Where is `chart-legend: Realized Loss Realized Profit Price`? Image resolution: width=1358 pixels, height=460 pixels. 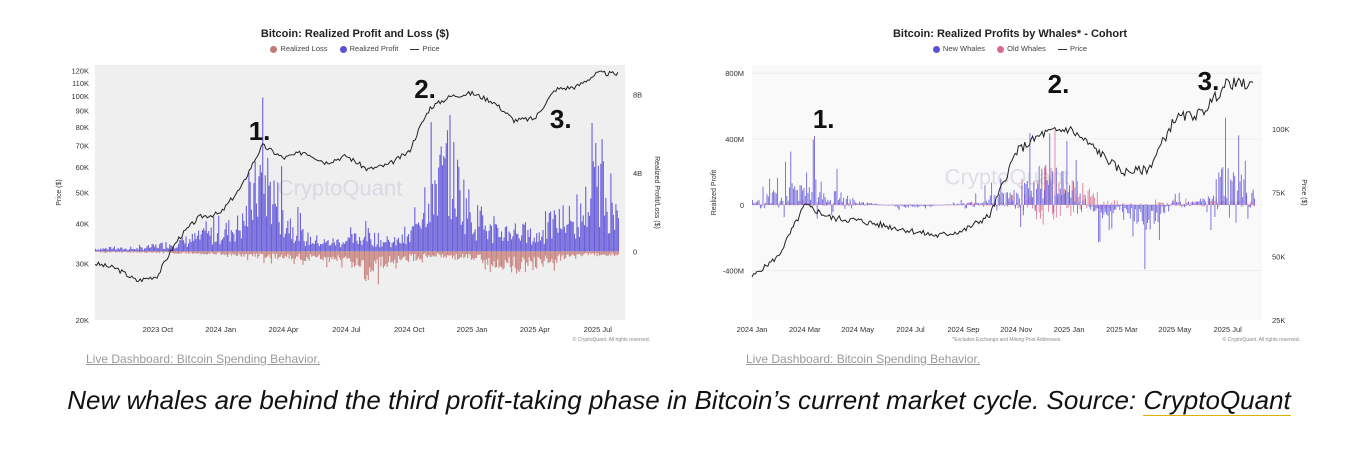 chart-legend: Realized Loss Realized Profit Price is located at coordinates (355, 48).